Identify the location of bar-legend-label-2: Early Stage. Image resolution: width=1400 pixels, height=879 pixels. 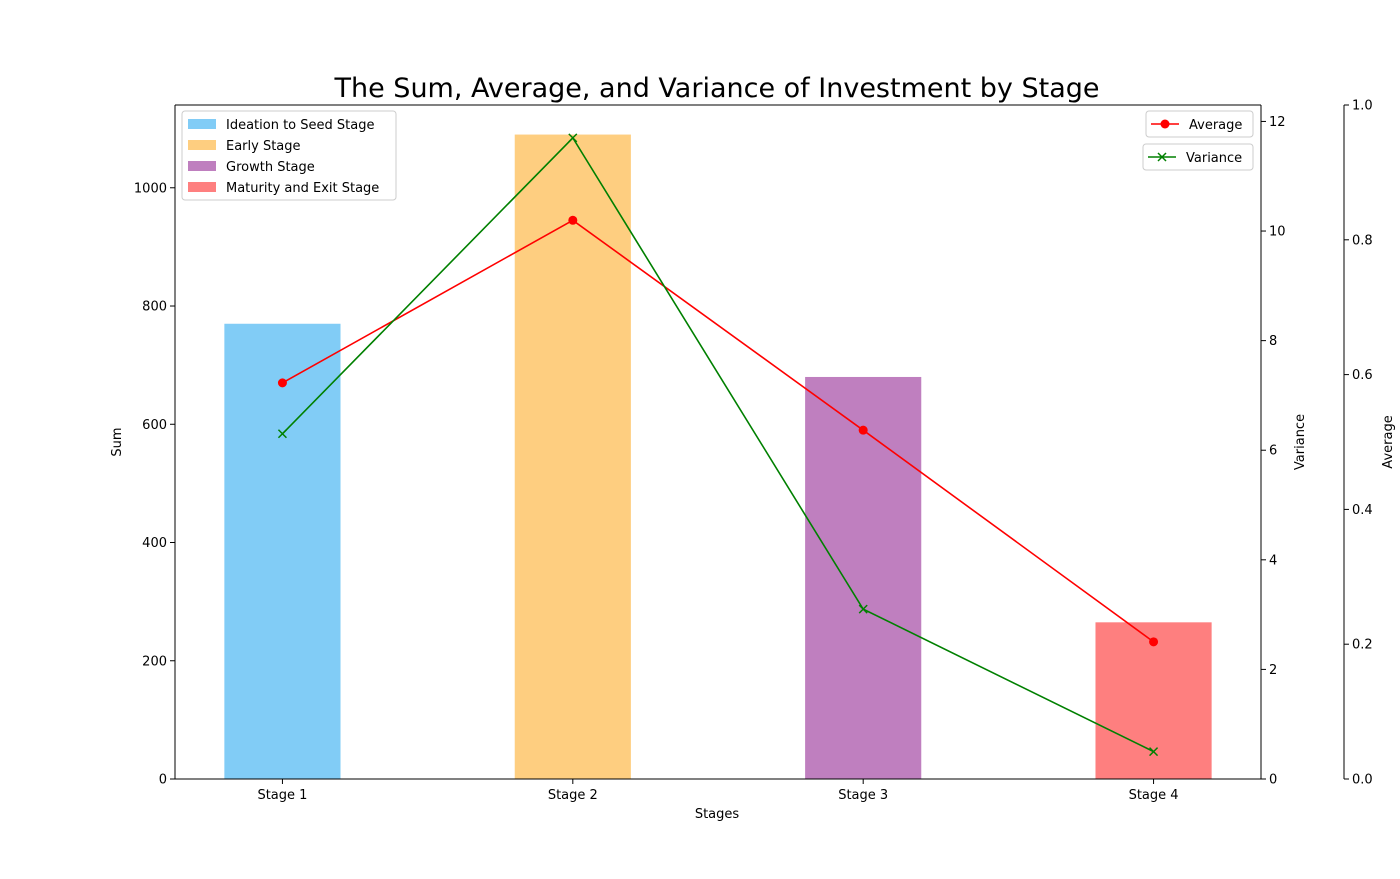
(263, 146).